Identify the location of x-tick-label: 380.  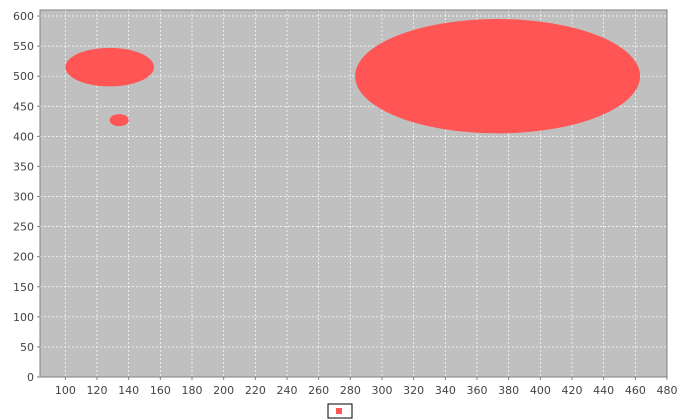
(508, 390).